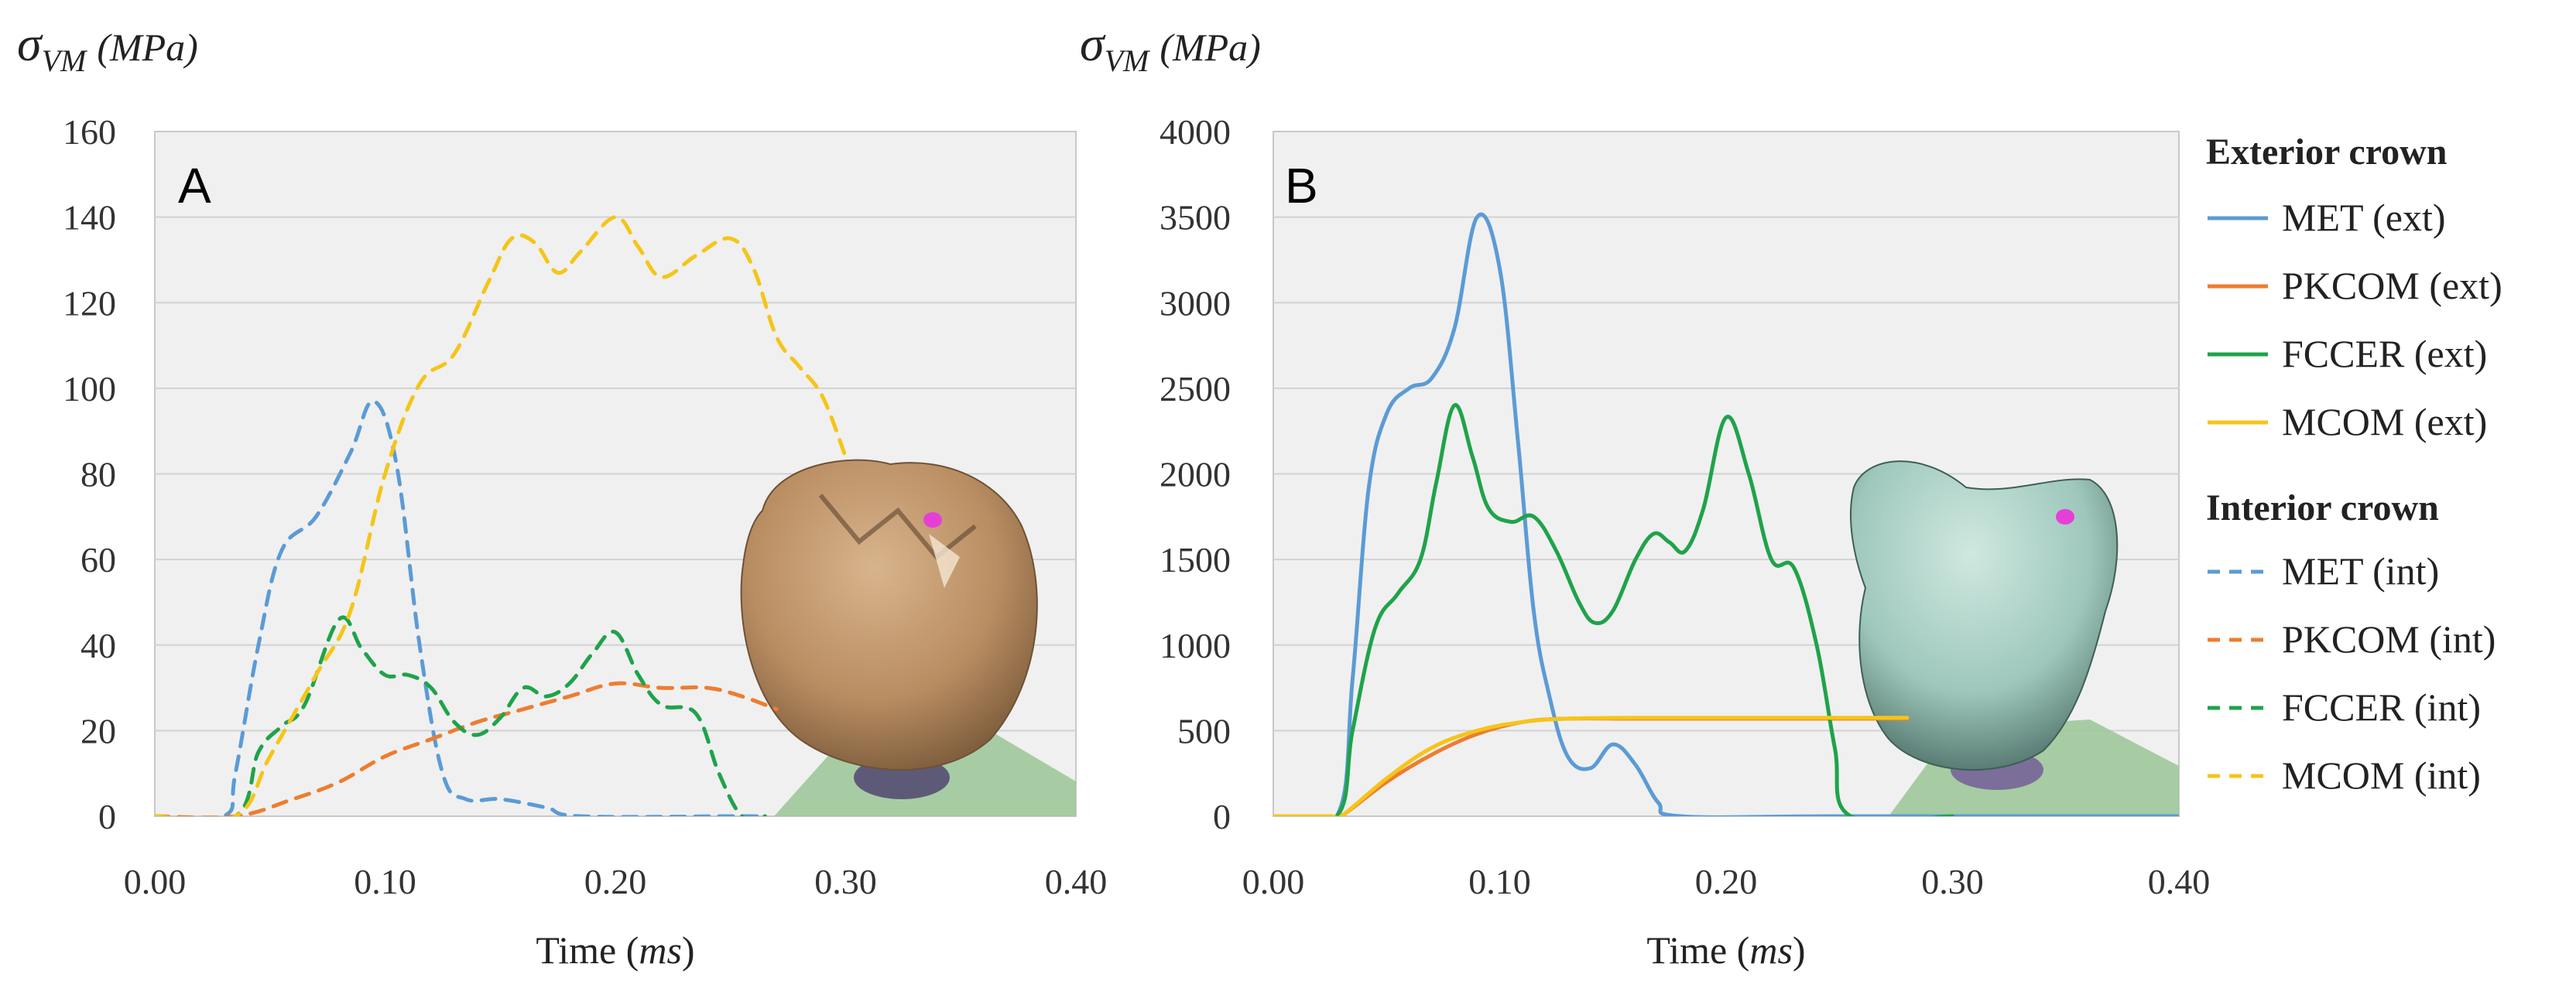 This screenshot has width=2576, height=1005. I want to click on legend-label-fccer-ext: FCCER (ext), so click(2384, 353).